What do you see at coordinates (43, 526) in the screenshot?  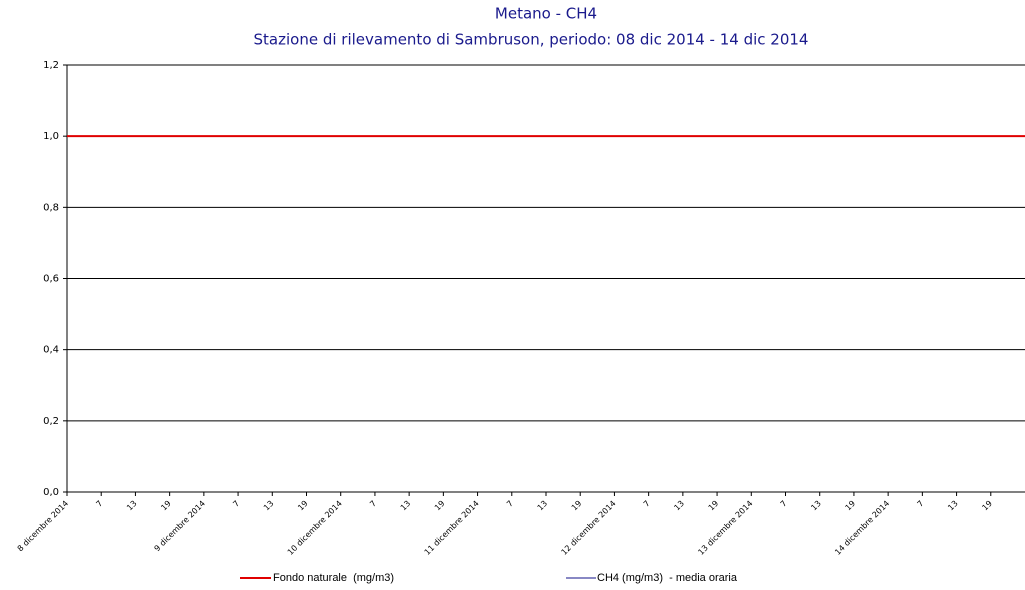 I see `x-tick-label: 8 dicembre 2014` at bounding box center [43, 526].